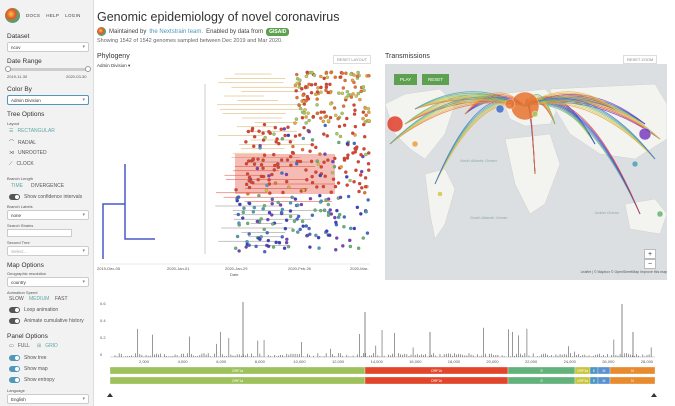 This screenshot has width=675, height=406. What do you see at coordinates (14, 380) in the screenshot?
I see `show-entropy-switch` at bounding box center [14, 380].